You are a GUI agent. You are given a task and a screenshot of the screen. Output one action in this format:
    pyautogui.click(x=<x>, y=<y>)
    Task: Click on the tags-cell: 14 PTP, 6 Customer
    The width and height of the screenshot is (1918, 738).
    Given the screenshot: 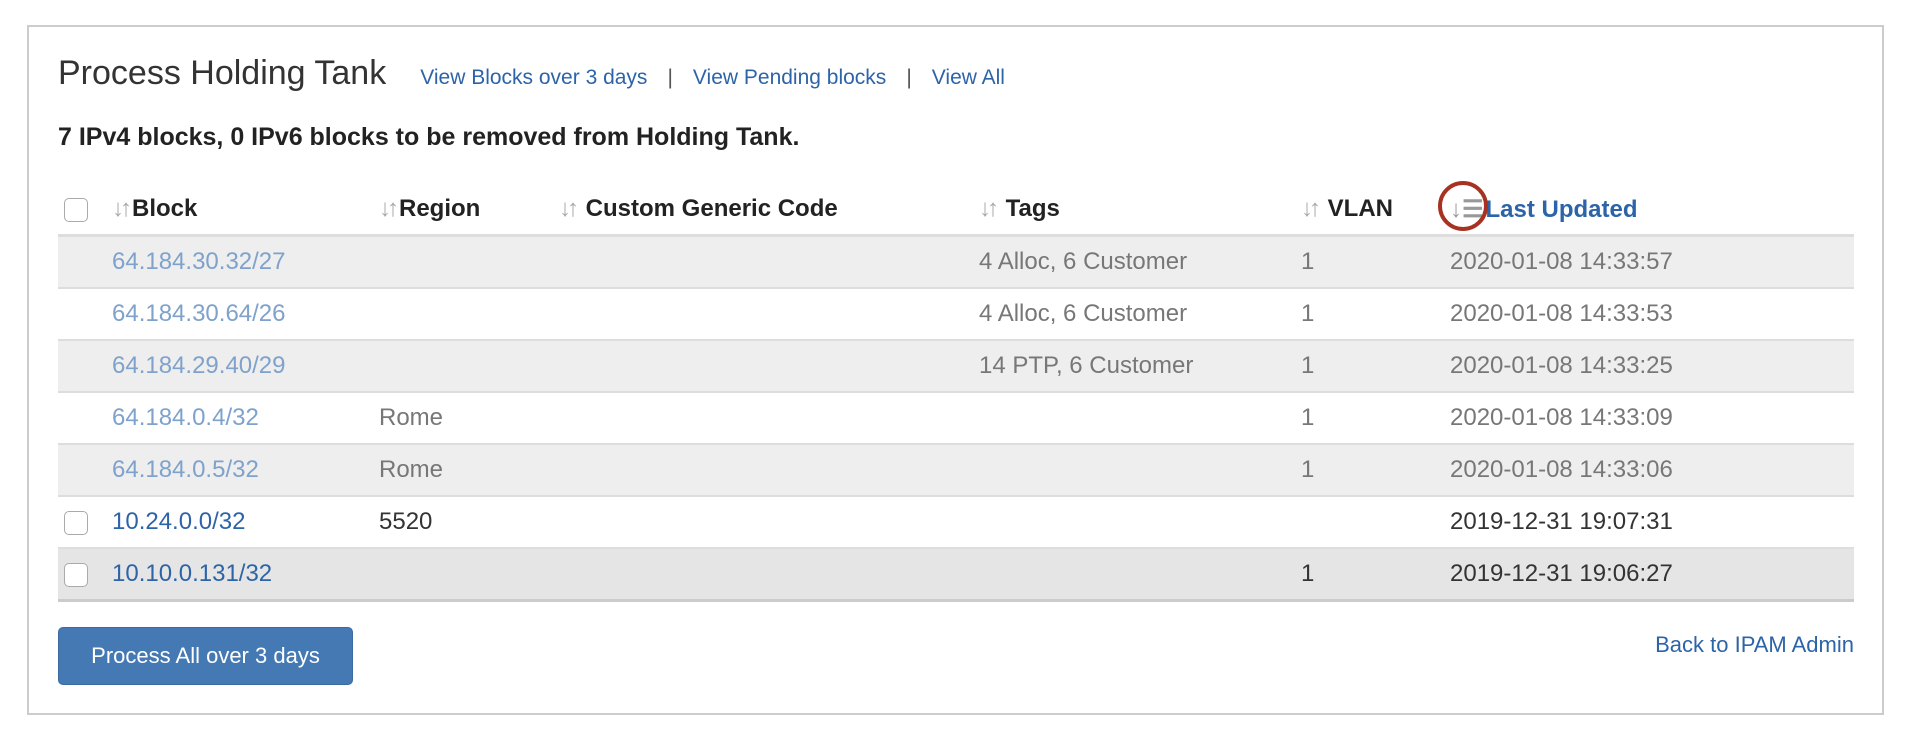 What is the action you would take?
    pyautogui.click(x=1140, y=366)
    